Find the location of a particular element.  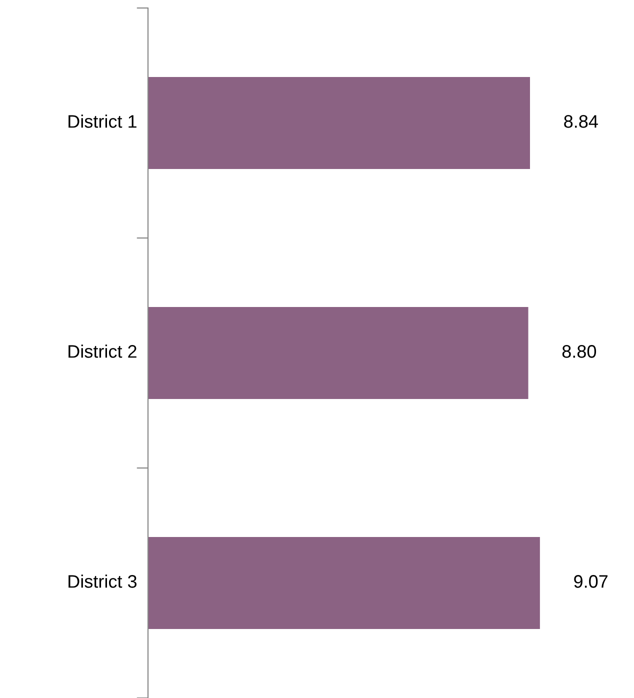

data-label: 9.07 is located at coordinates (591, 581).